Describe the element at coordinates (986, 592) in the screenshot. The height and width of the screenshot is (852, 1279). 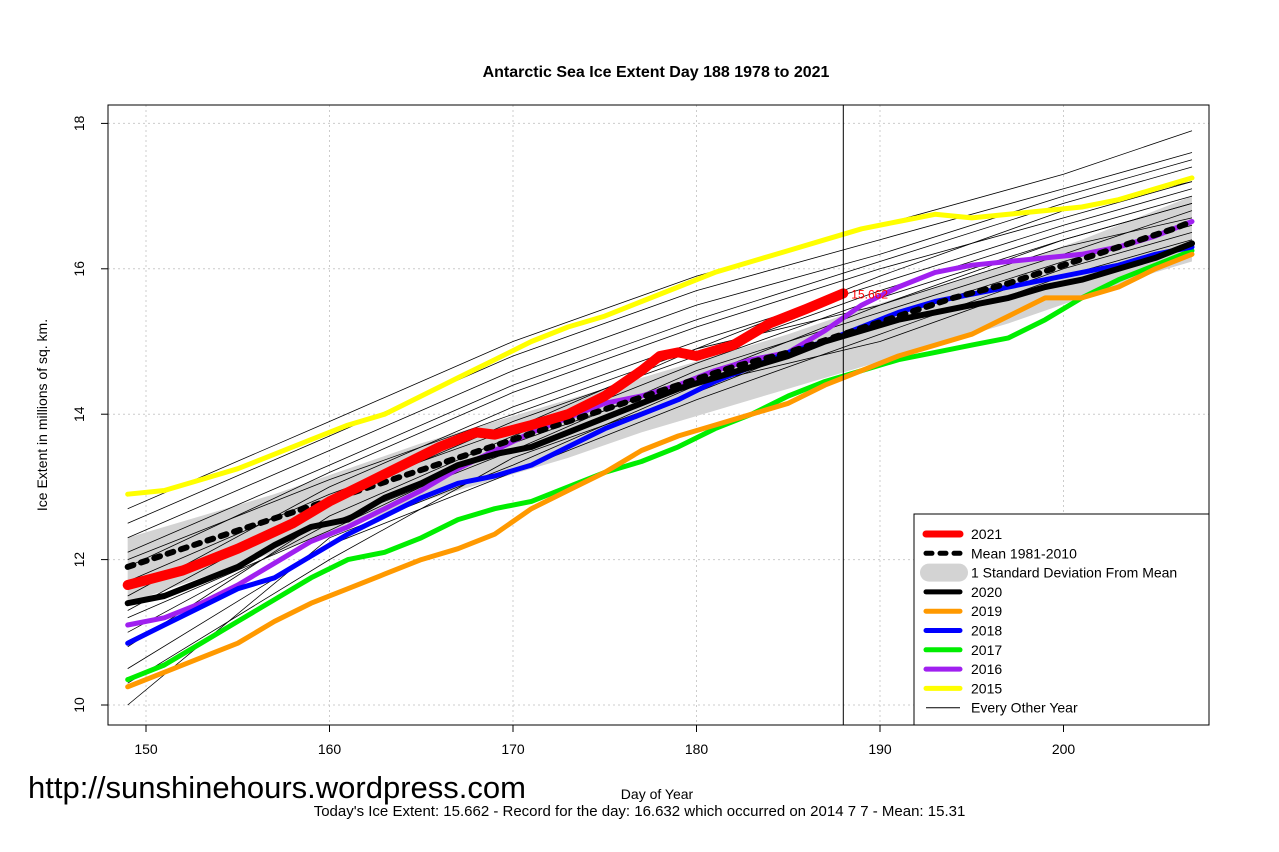
I see `legend-label-2020: 2020` at that location.